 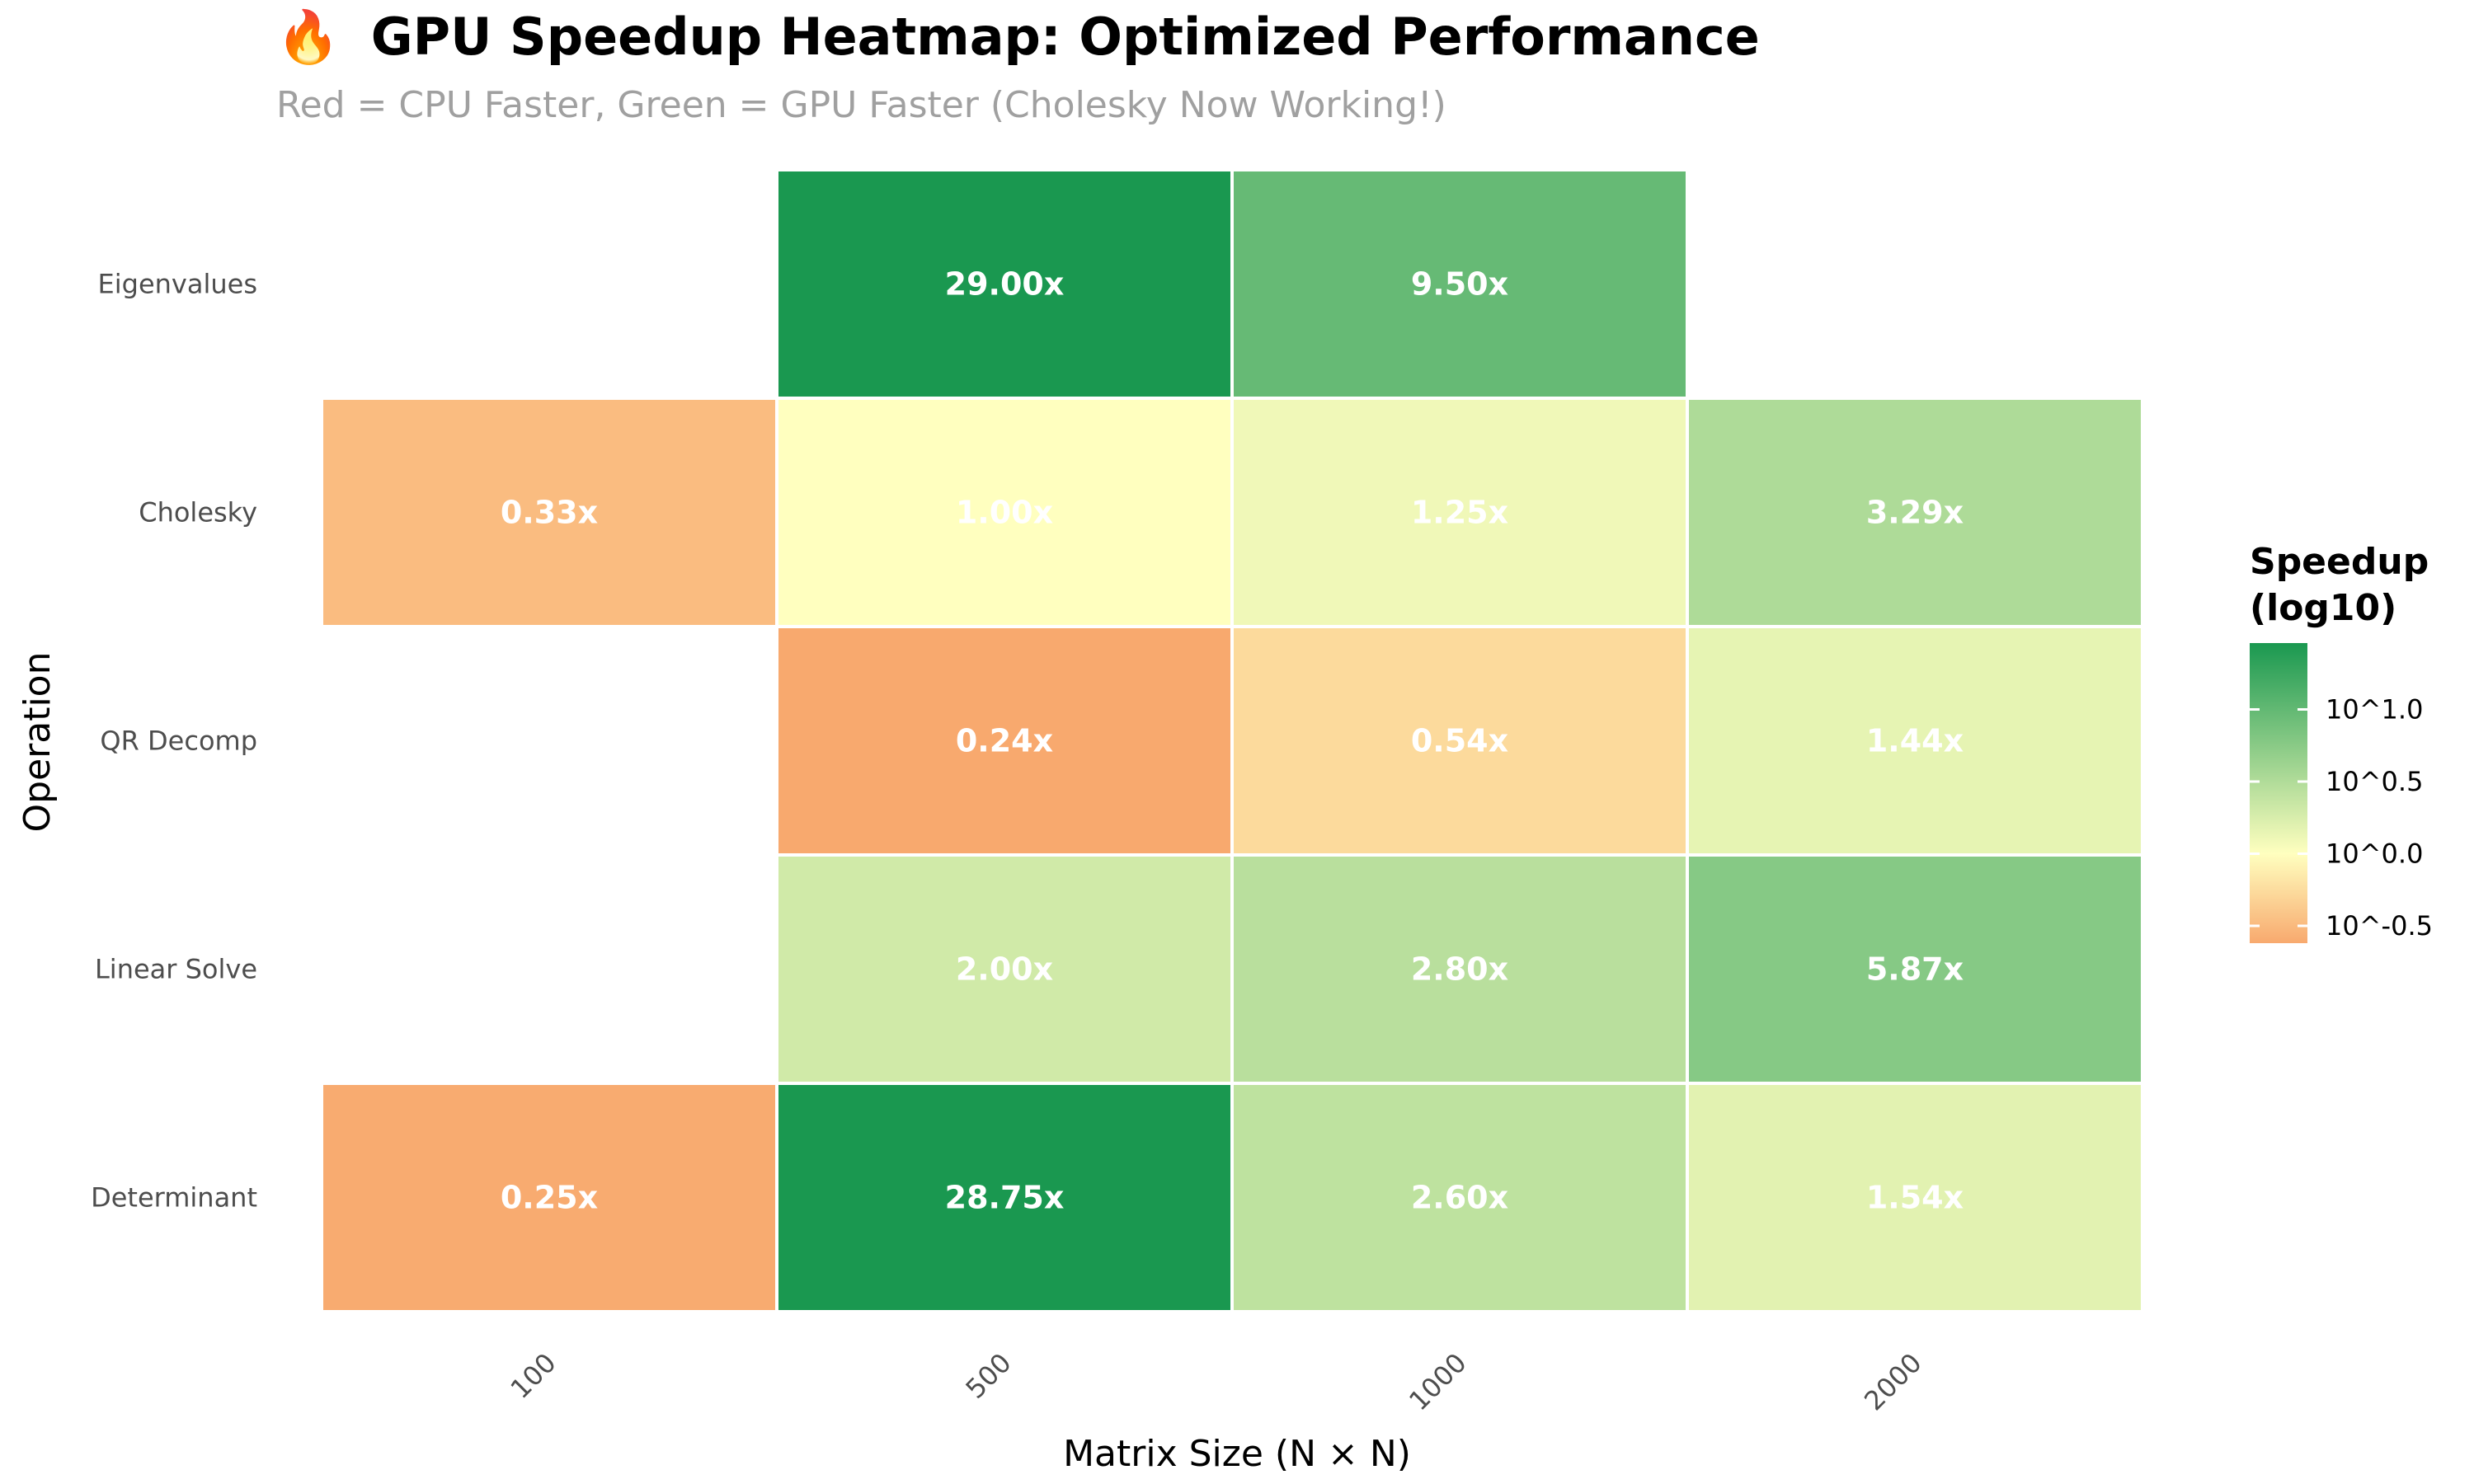 I want to click on cell-value-label: 2.00x, so click(x=1004, y=969).